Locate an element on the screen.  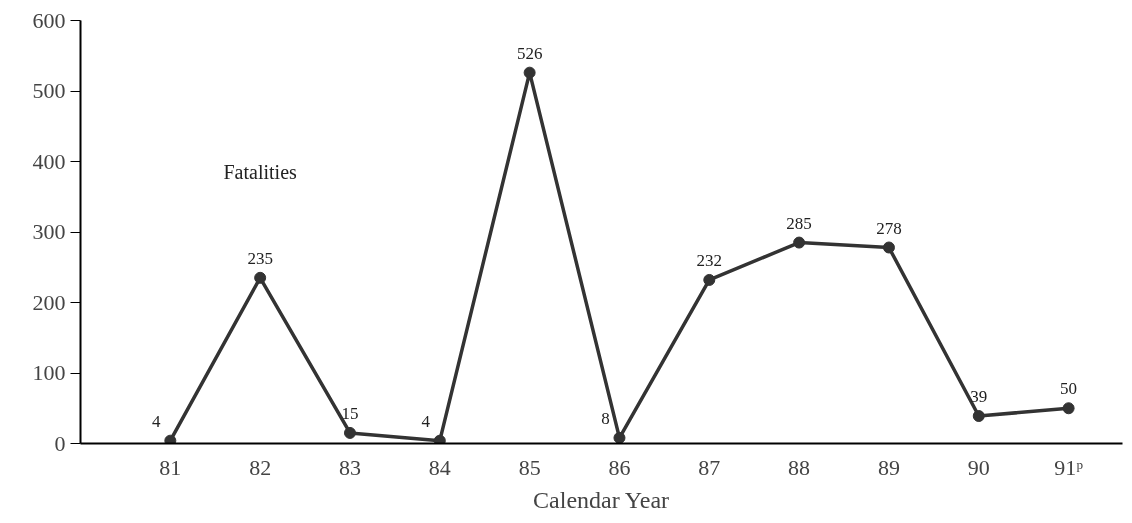
x-tick-label: 91ᵖ is located at coordinates (1069, 467).